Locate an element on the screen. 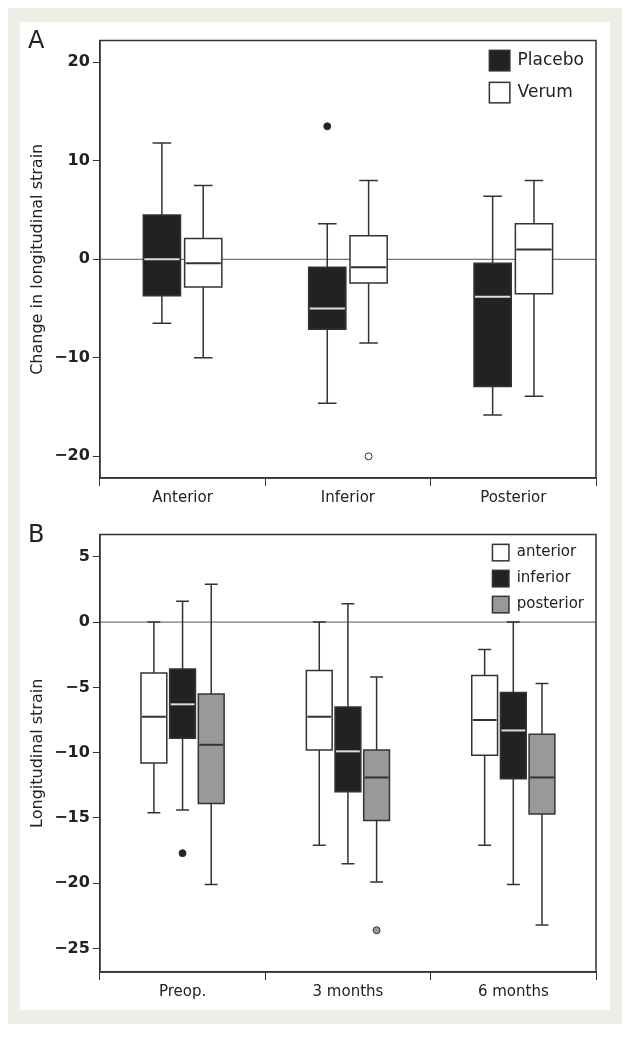 The width and height of the screenshot is (638, 1043). text: A is located at coordinates (36, 40).